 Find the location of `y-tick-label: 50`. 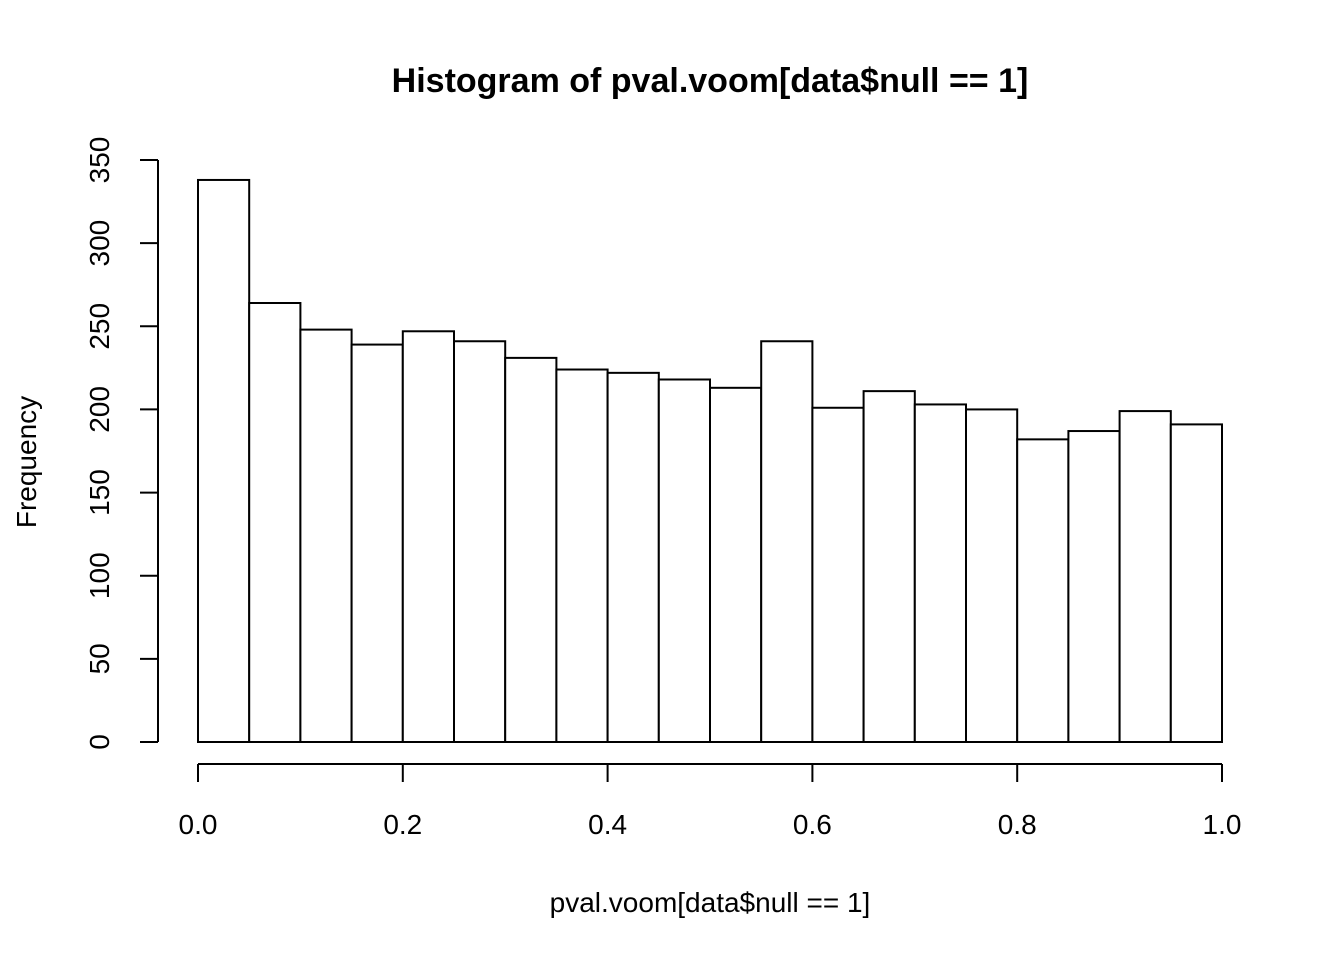

y-tick-label: 50 is located at coordinates (99, 658).